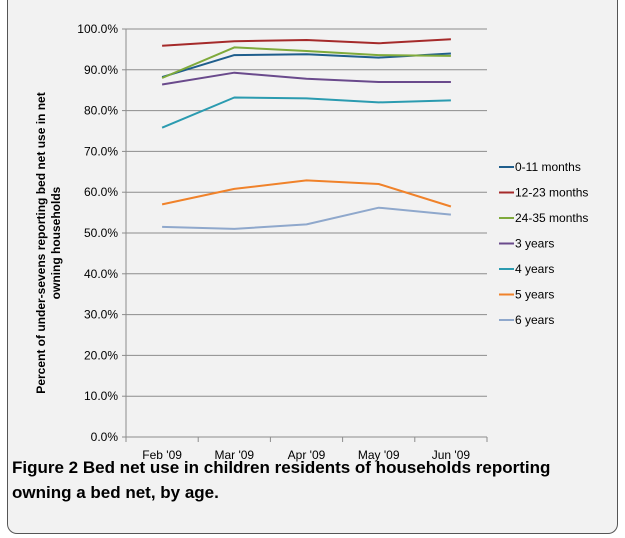 The height and width of the screenshot is (538, 625). I want to click on legend-label: 5 years, so click(534, 295).